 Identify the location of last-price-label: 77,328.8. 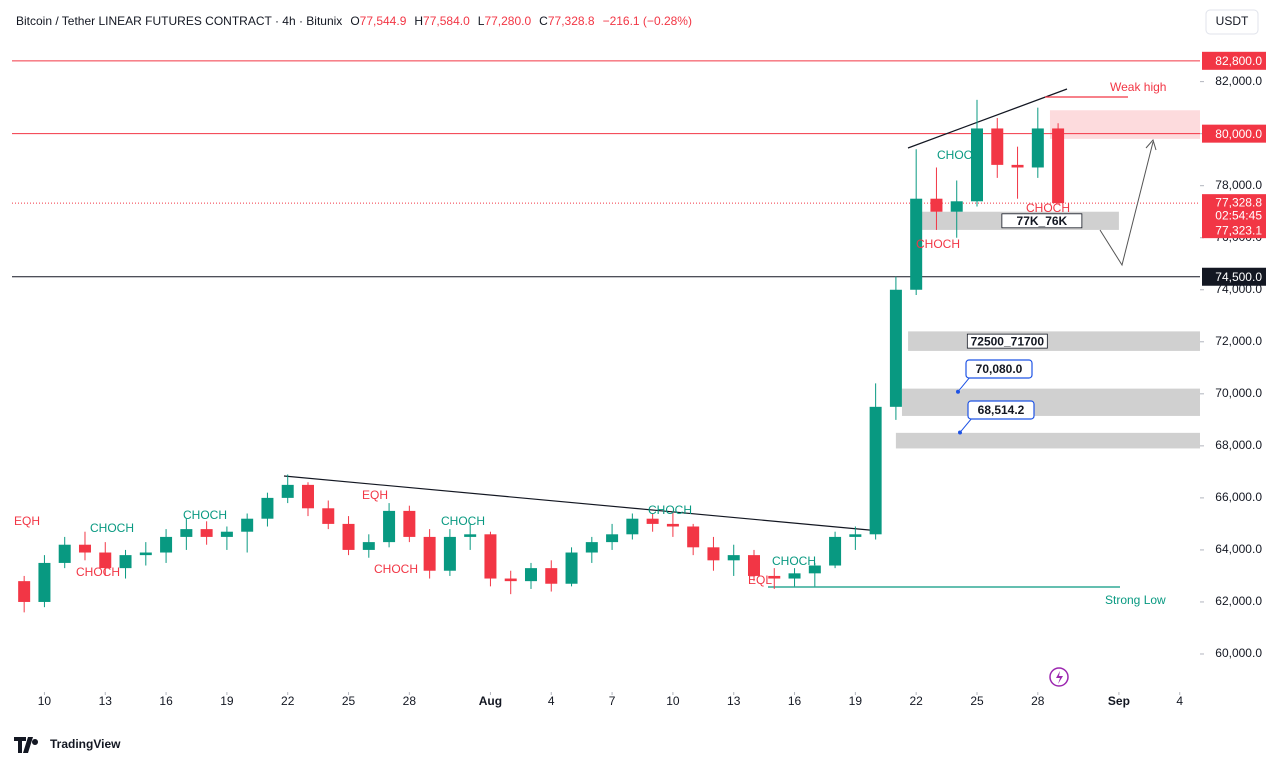
(1238, 202).